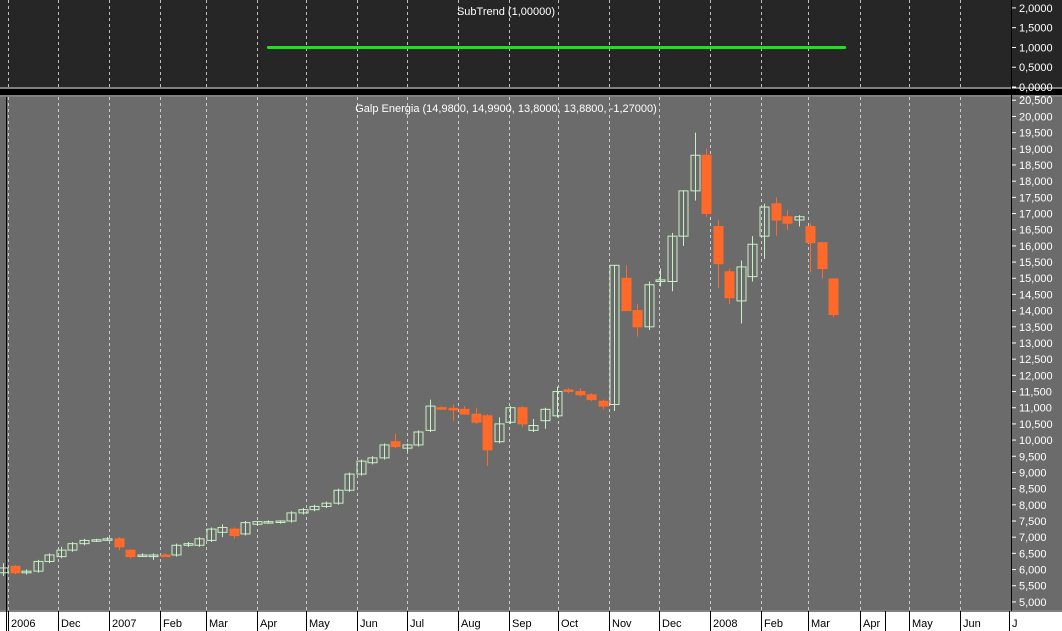  I want to click on price-y-tick-label: 13,500, so click(1036, 328).